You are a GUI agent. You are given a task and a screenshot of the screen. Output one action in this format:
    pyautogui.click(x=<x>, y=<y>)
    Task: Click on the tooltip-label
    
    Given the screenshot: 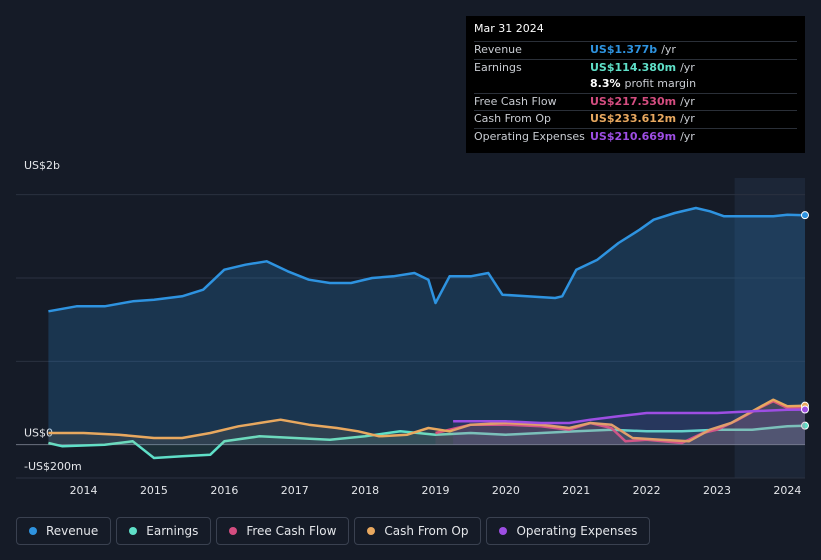 What is the action you would take?
    pyautogui.click(x=532, y=84)
    